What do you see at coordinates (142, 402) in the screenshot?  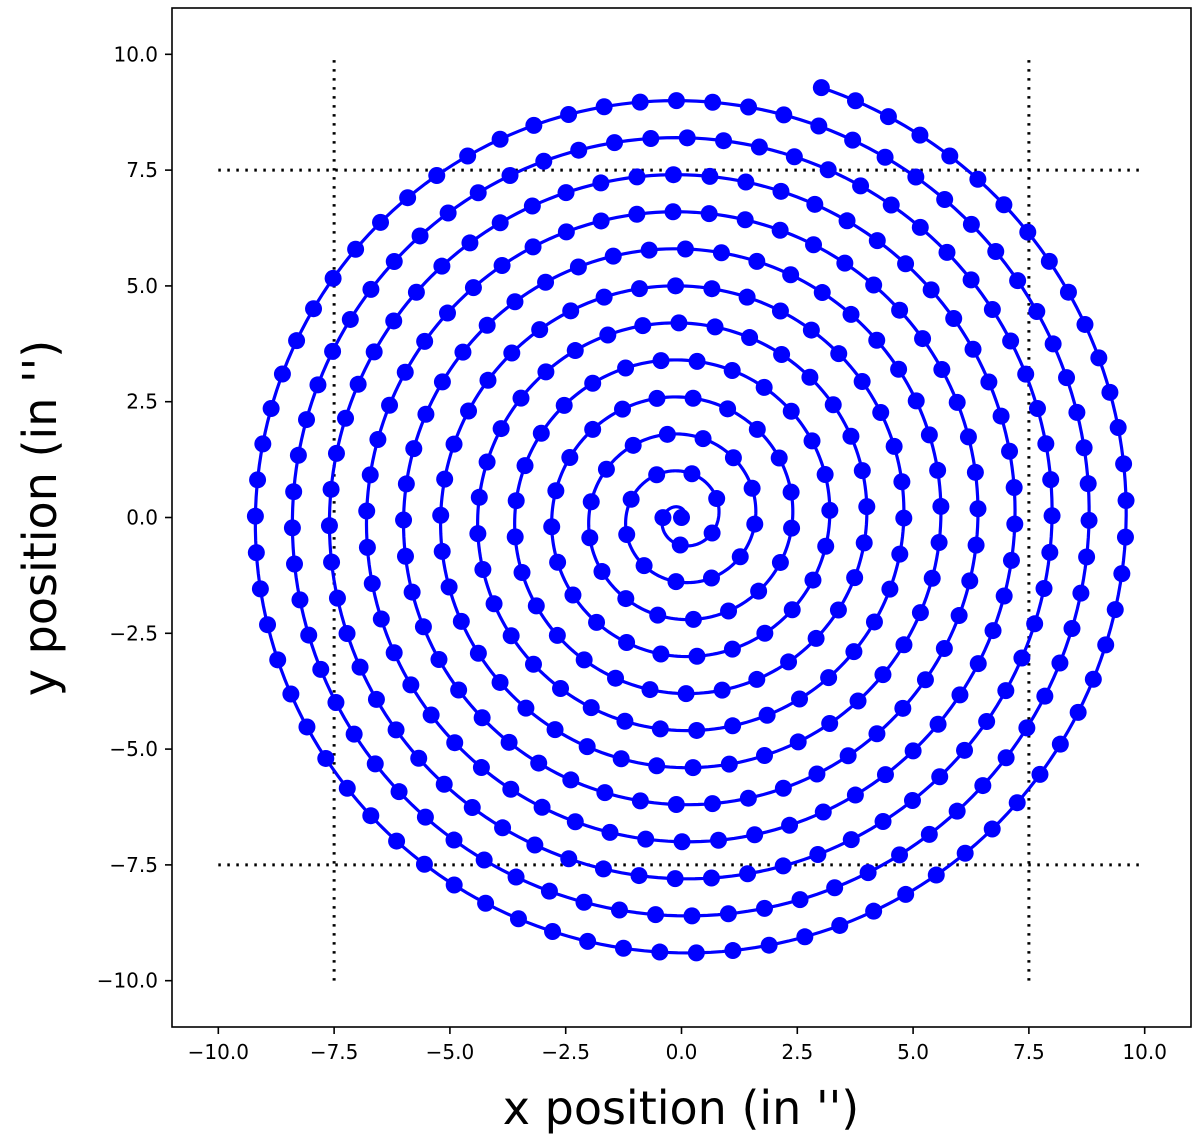 I see `y-tick-label: 2.5` at bounding box center [142, 402].